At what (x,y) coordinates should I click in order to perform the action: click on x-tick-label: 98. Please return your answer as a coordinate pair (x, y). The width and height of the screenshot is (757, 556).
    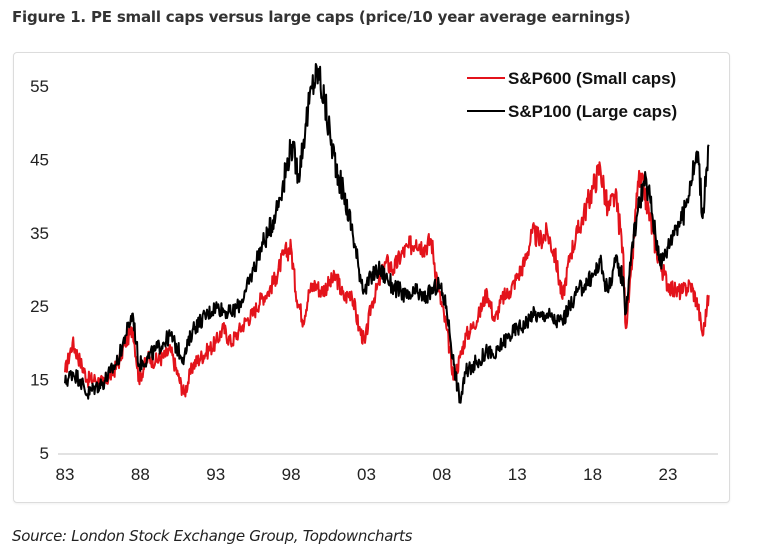
    Looking at the image, I should click on (291, 474).